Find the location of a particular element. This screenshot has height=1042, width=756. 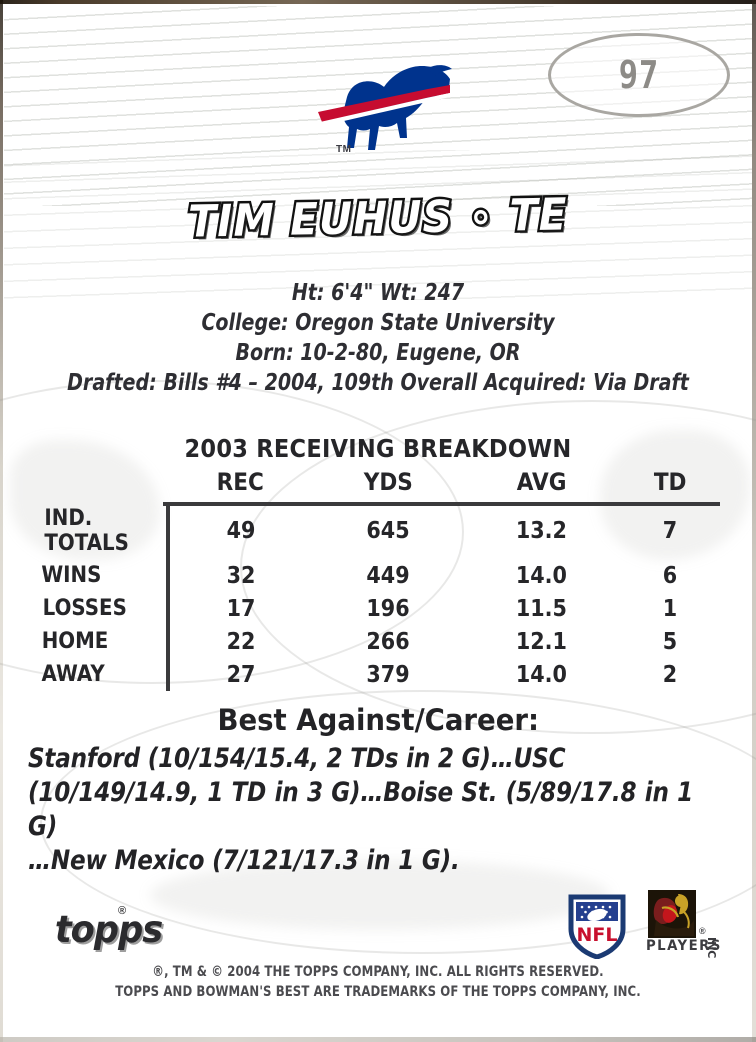

table-row: HOME 22 266 12.1 5 is located at coordinates (378, 641).